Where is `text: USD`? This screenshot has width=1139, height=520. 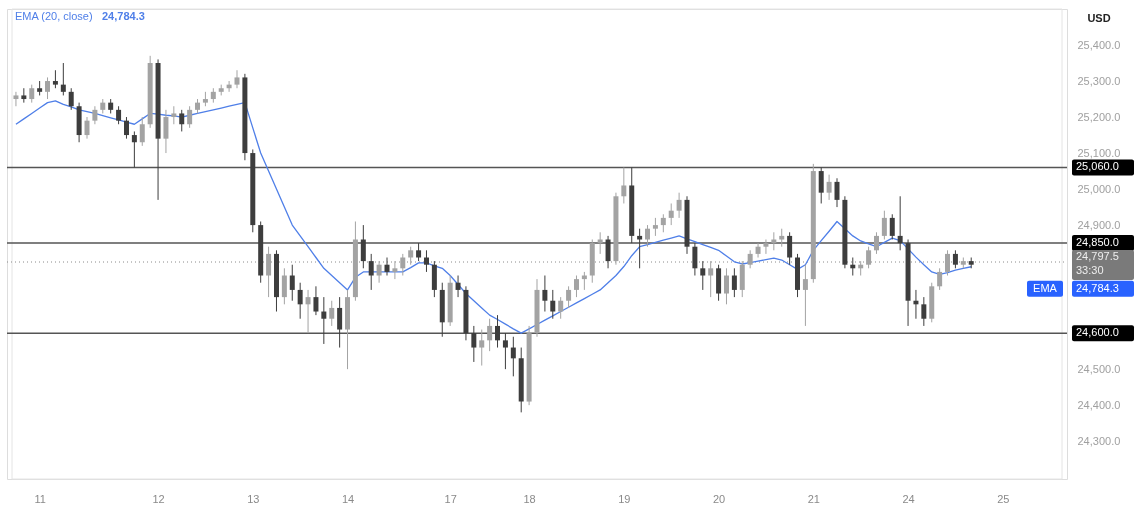 text: USD is located at coordinates (1099, 18).